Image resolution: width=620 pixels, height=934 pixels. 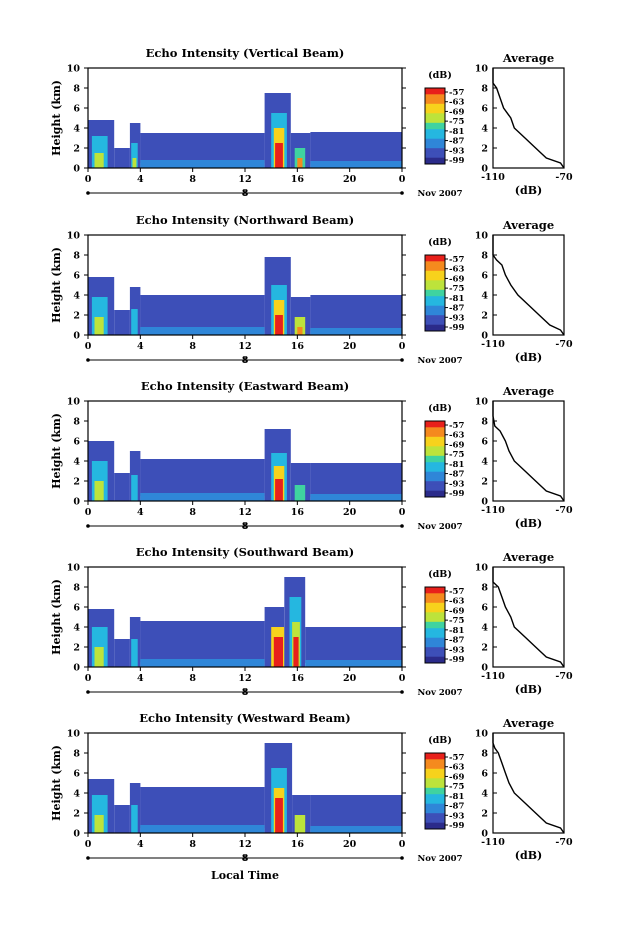 I want to click on date-axis-start-dot, so click(x=88, y=692).